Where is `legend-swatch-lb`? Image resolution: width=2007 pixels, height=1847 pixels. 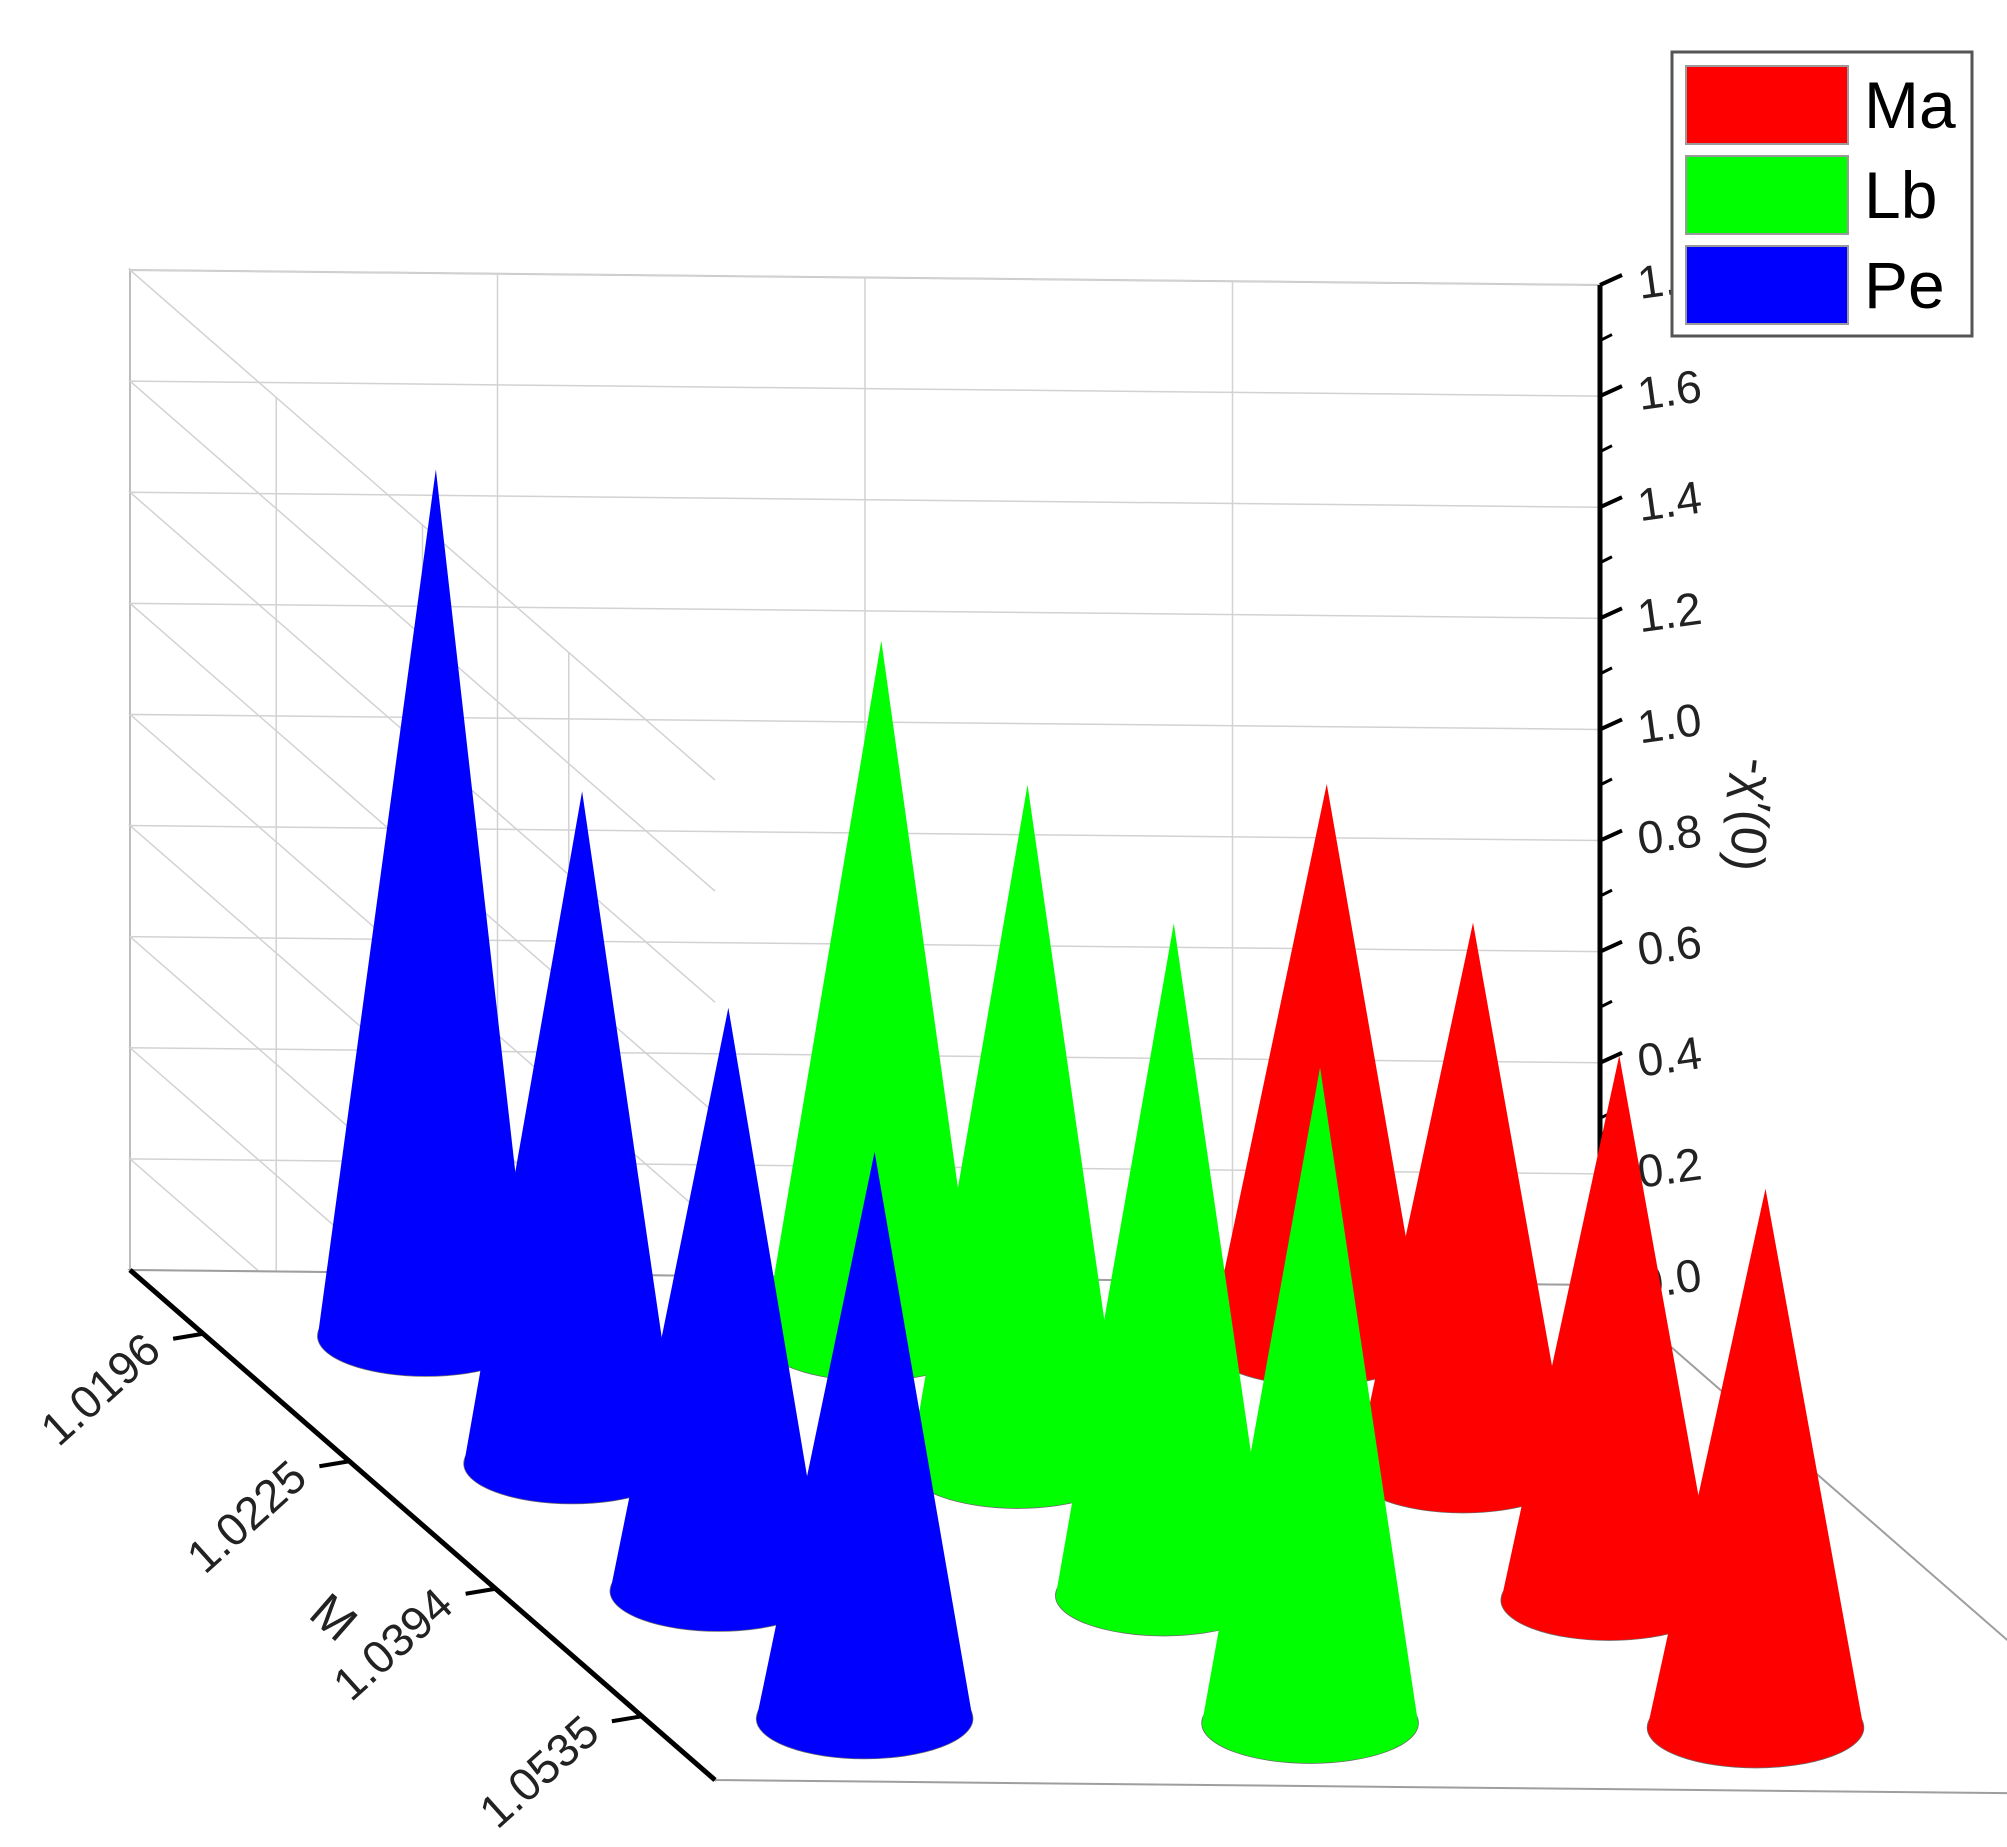 legend-swatch-lb is located at coordinates (1767, 195).